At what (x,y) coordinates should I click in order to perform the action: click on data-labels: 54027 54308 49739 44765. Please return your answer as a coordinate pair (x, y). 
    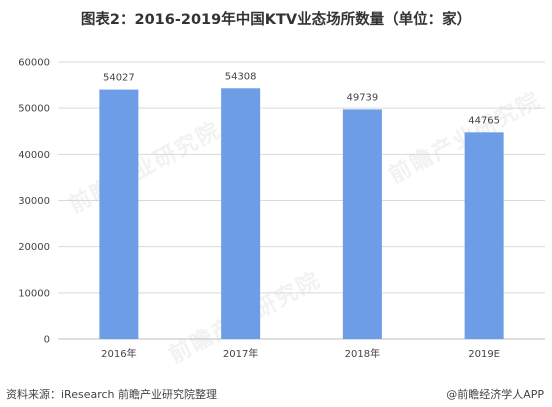
    Looking at the image, I should click on (301, 98).